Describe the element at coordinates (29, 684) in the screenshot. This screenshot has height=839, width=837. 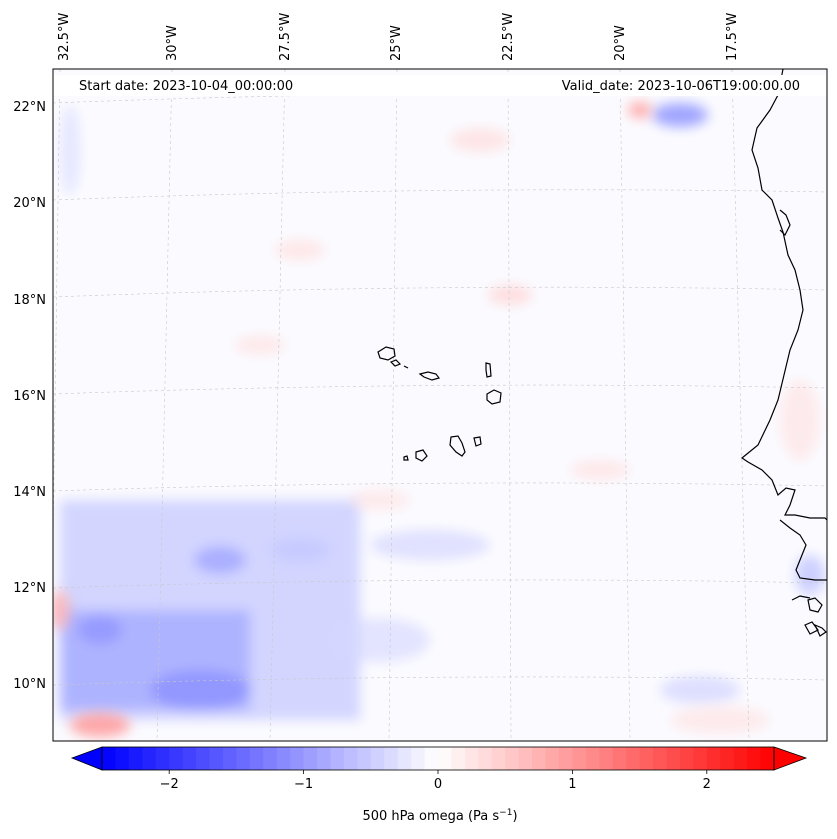
I see `lat-label-10n: 10°N` at that location.